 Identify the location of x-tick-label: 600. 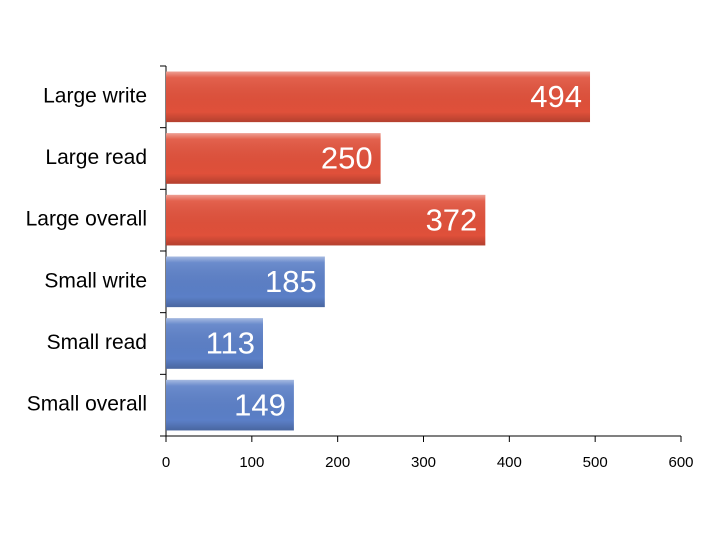
(680, 462).